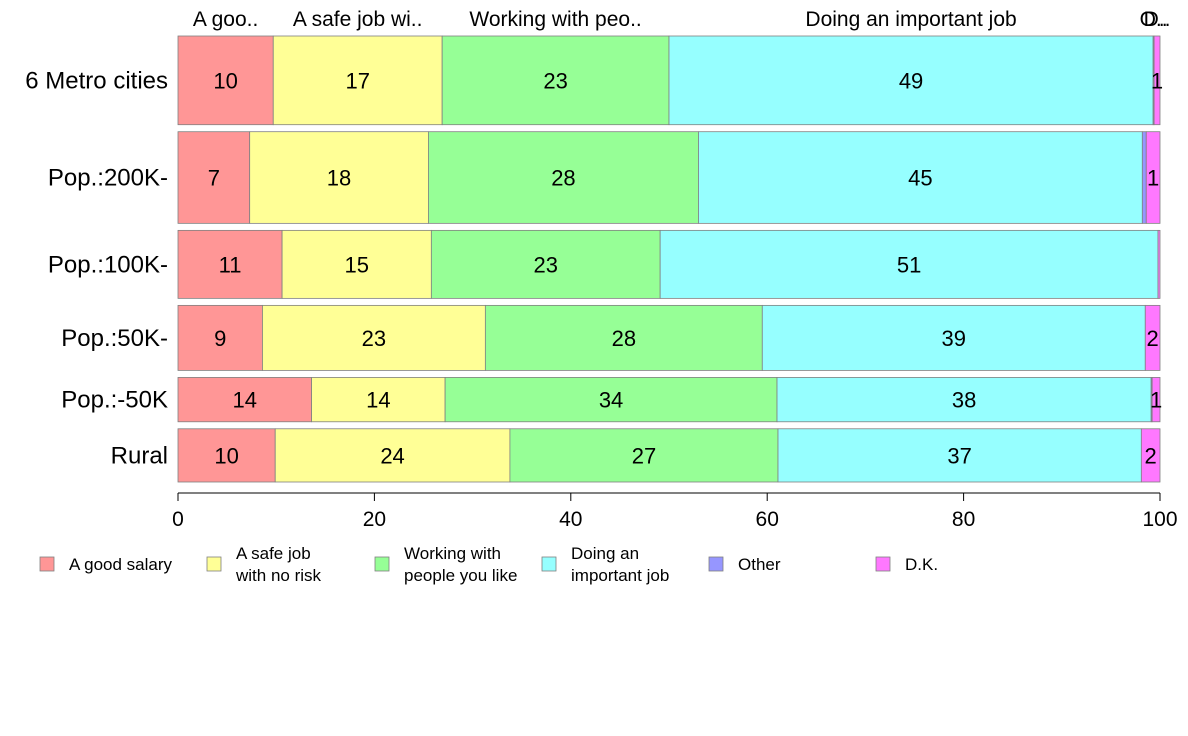 This screenshot has height=736, width=1188. I want to click on bar-value-label: 11, so click(230, 264).